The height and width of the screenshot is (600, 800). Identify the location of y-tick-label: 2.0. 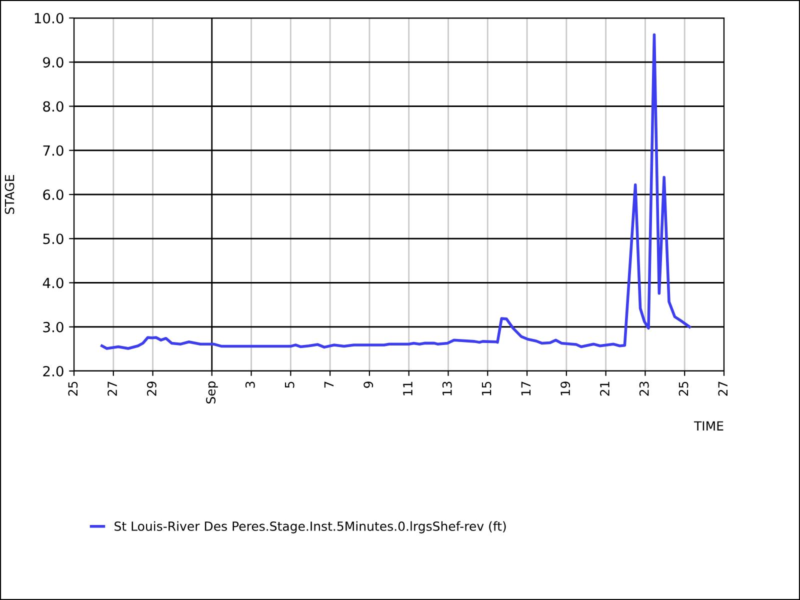
(53, 371).